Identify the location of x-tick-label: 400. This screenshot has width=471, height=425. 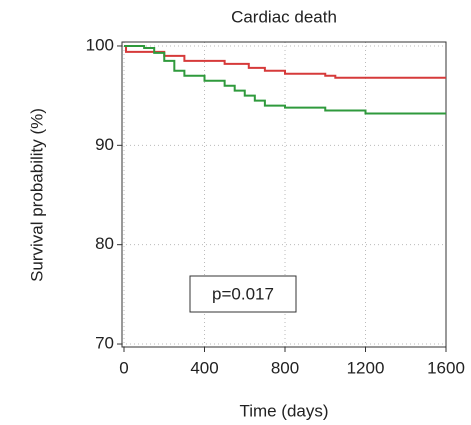
(204, 367).